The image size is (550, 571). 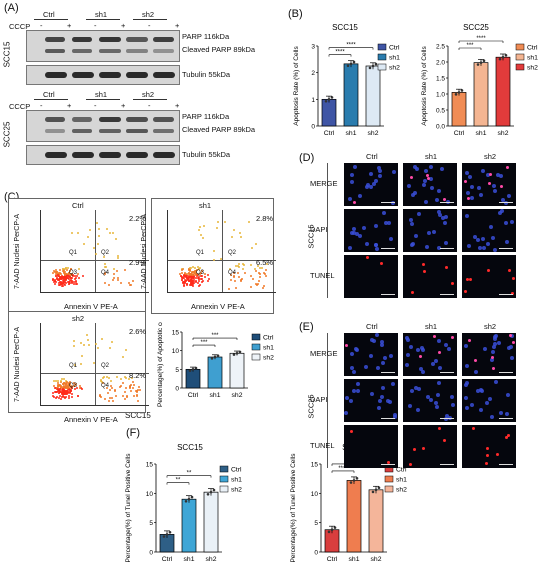 I want to click on blot-group-label: sh1, so click(x=101, y=14).